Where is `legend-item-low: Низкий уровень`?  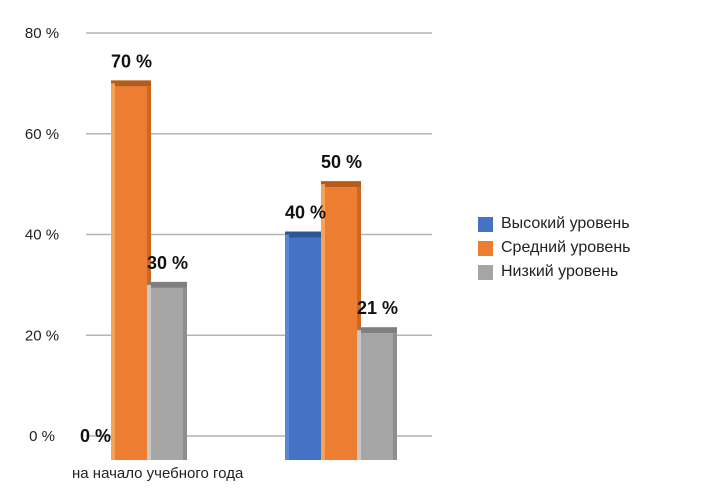 legend-item-low: Низкий уровень is located at coordinates (554, 272).